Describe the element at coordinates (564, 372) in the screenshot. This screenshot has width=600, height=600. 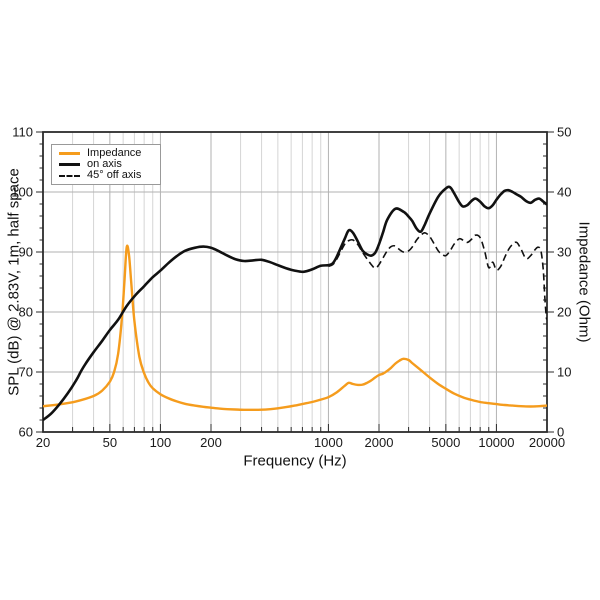
I see `y-right-tick-label: 10` at that location.